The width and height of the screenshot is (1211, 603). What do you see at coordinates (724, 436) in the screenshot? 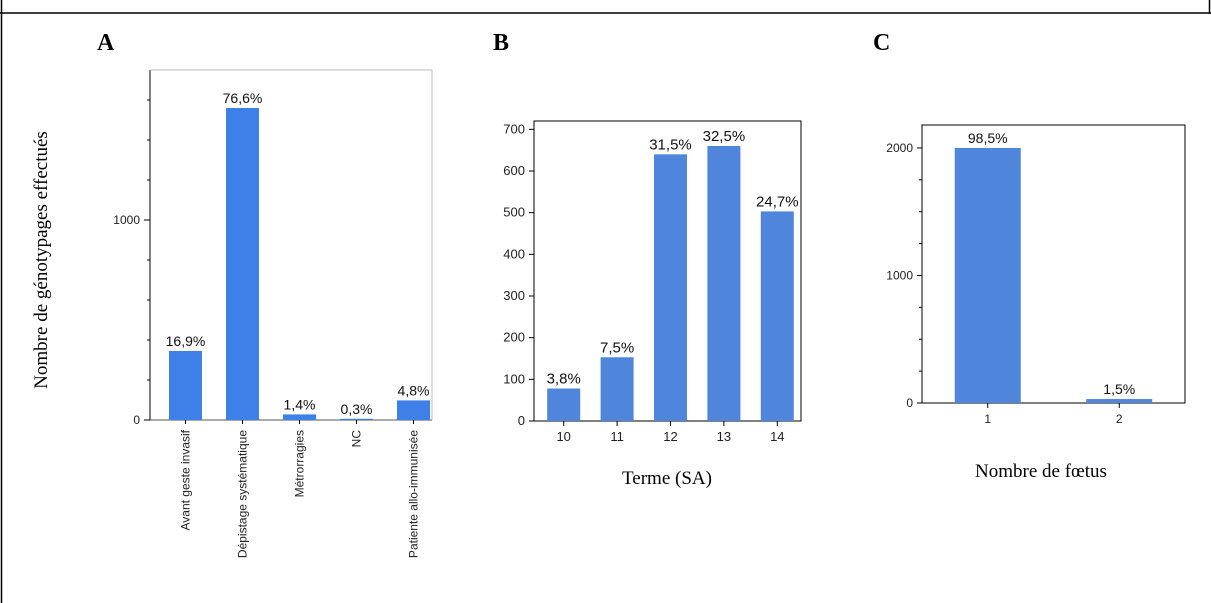
I see `x-tick-label-b: 13` at bounding box center [724, 436].